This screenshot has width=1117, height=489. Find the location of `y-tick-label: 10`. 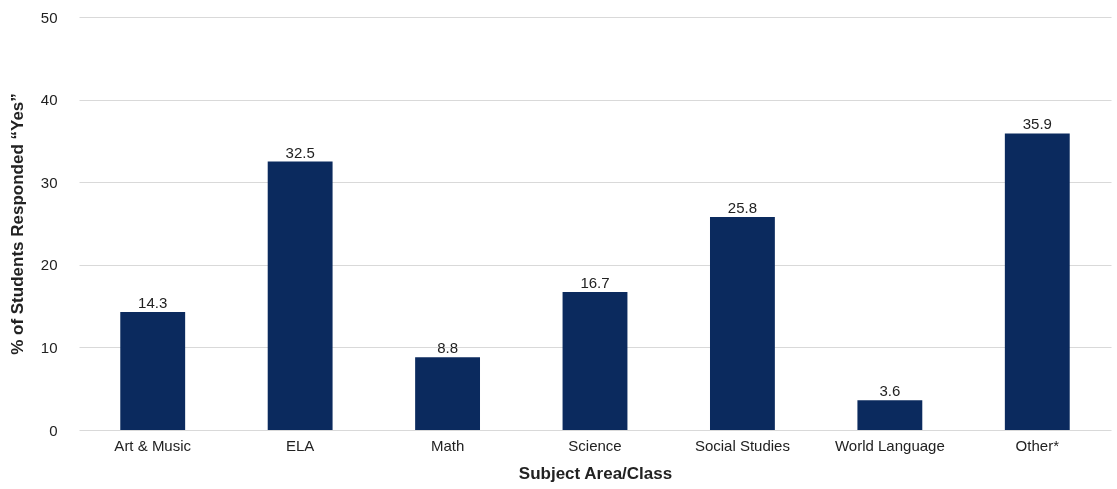

y-tick-label: 10 is located at coordinates (49, 347).